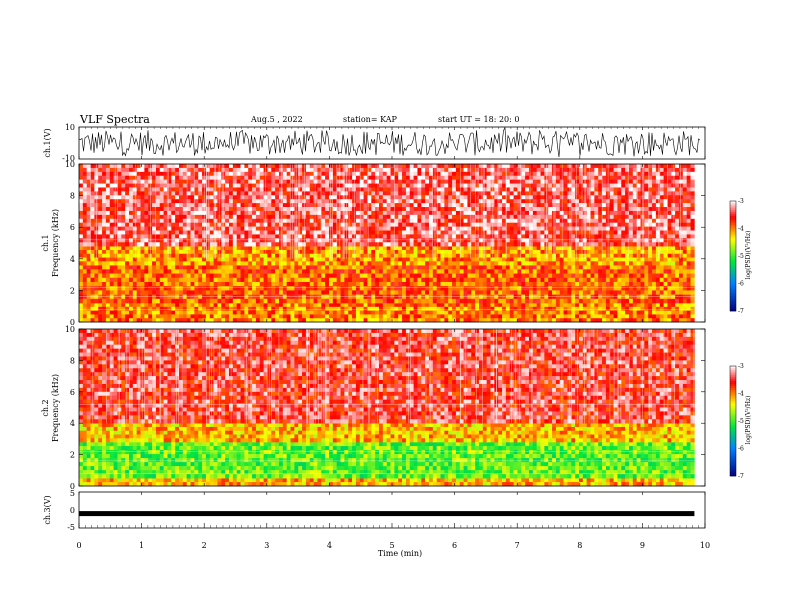 Image resolution: width=792 pixels, height=612 pixels. Describe the element at coordinates (374, 143) in the screenshot. I see `ch1-waveform-panel: 10 -10 ch.1(V)` at that location.